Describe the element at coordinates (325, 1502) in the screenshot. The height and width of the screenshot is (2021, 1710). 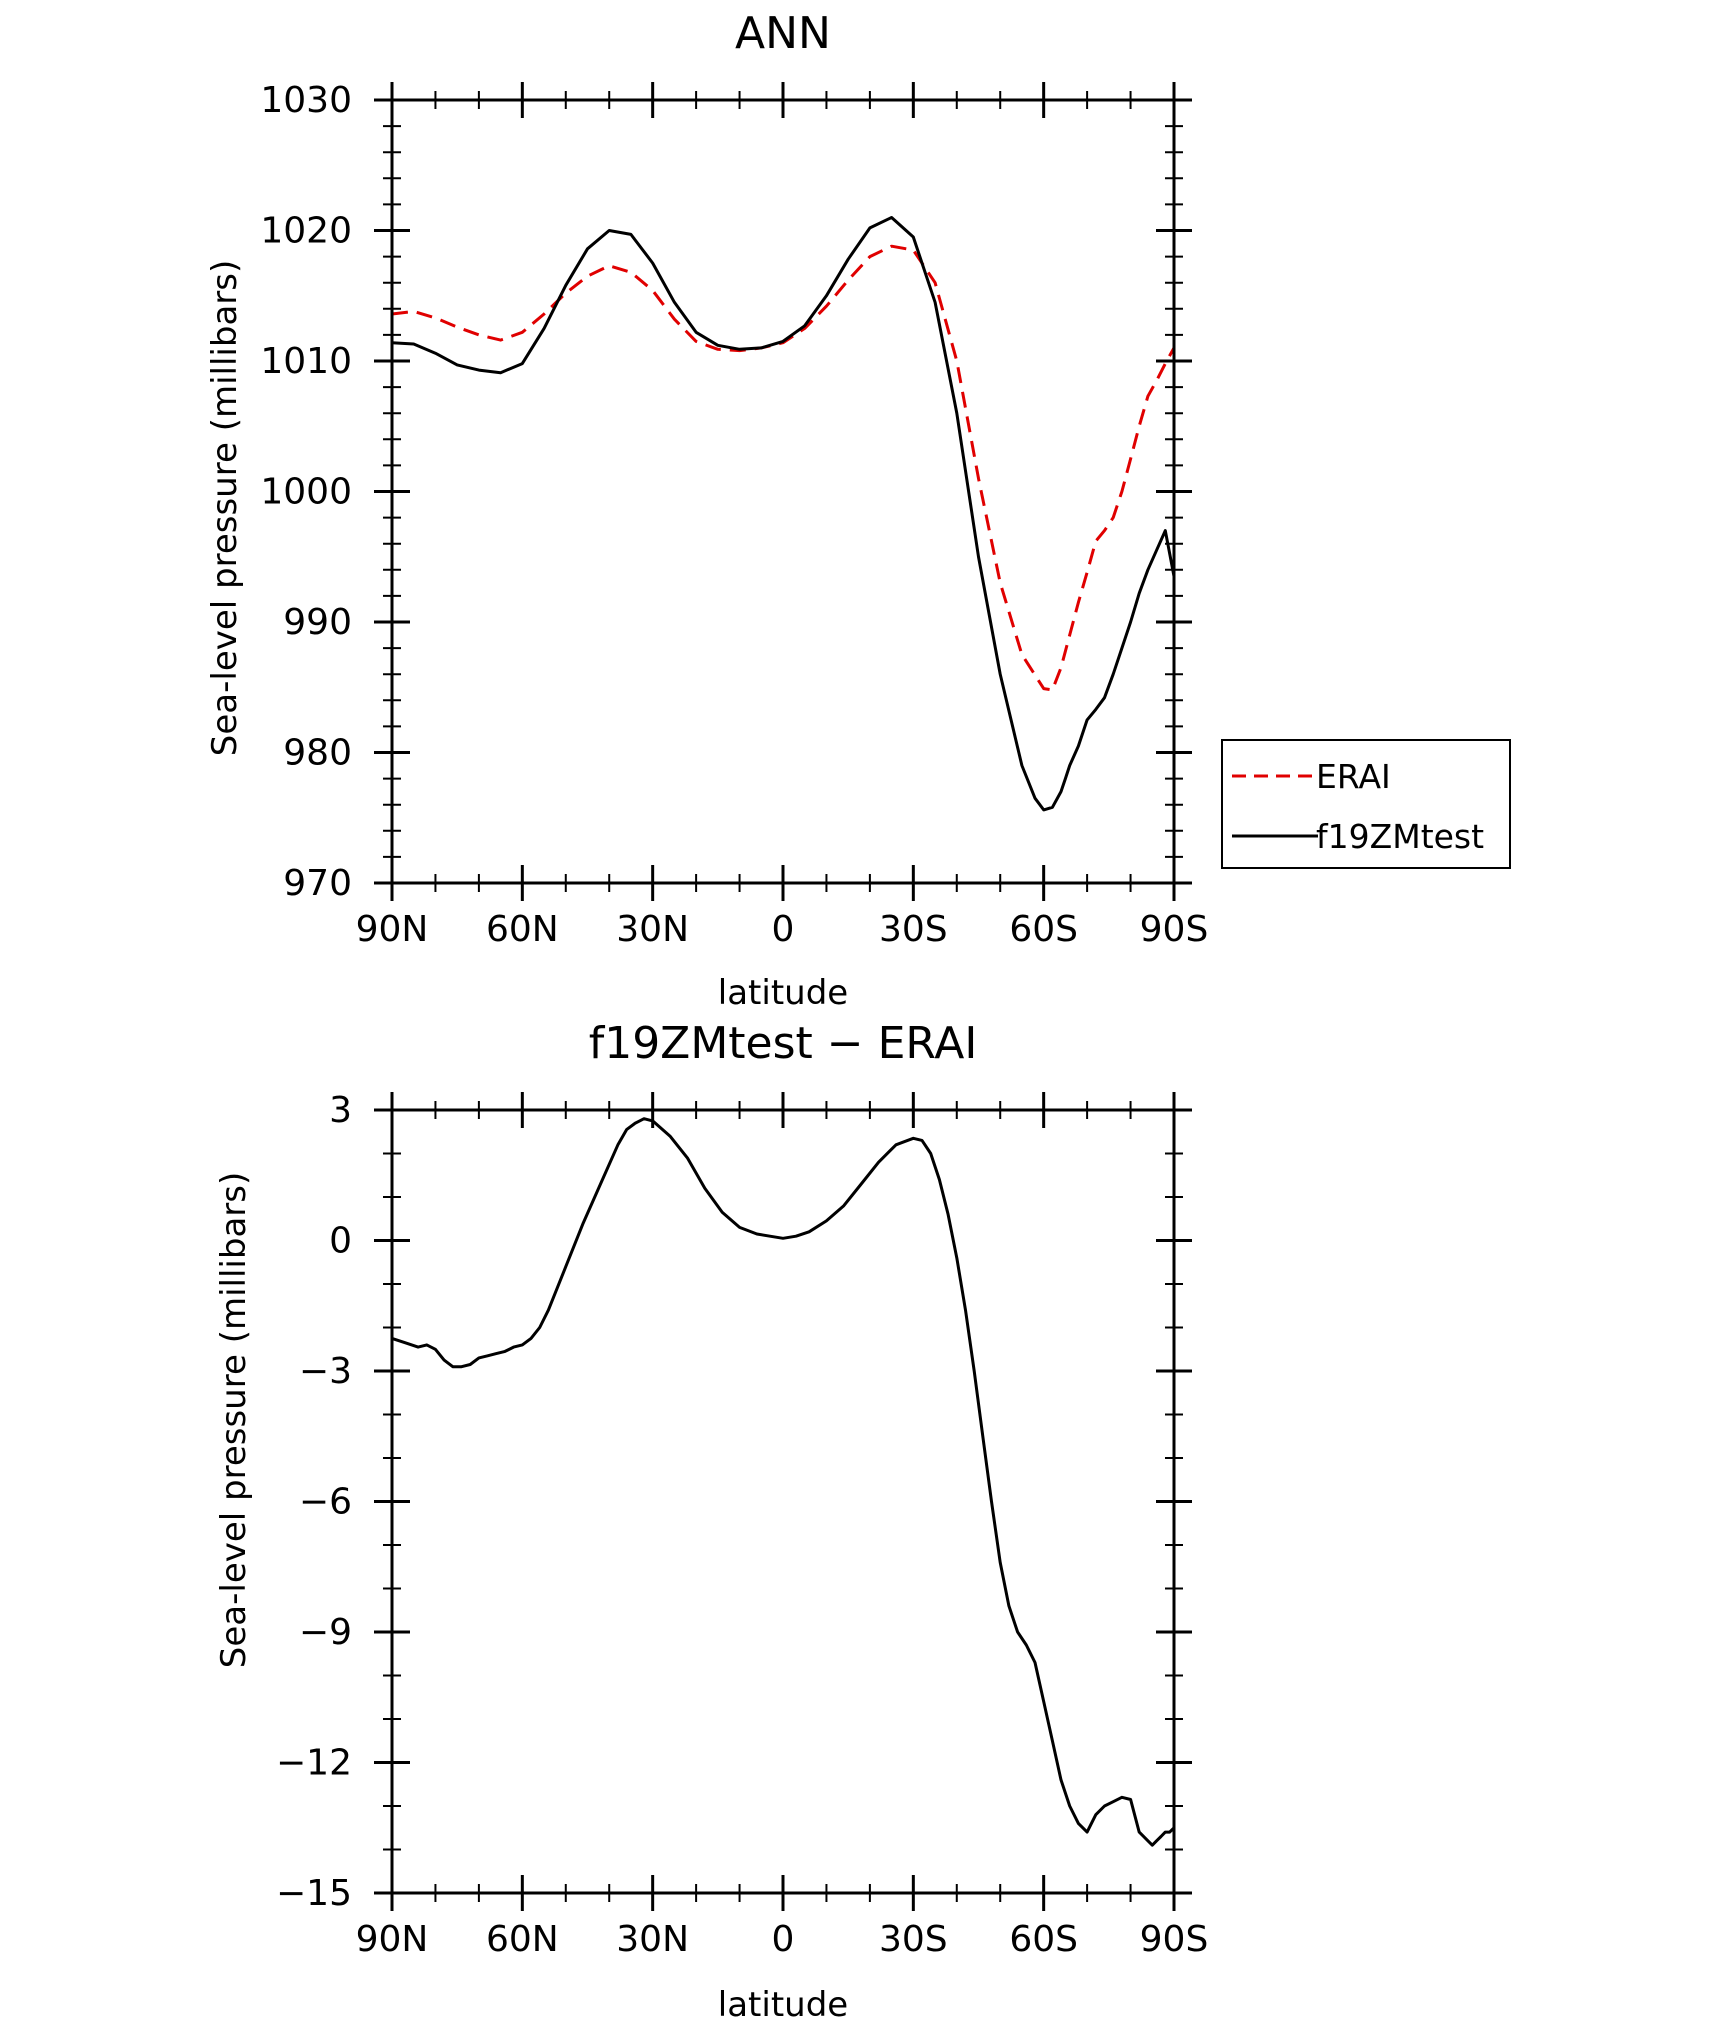
I see `y-tick-label: −6` at that location.